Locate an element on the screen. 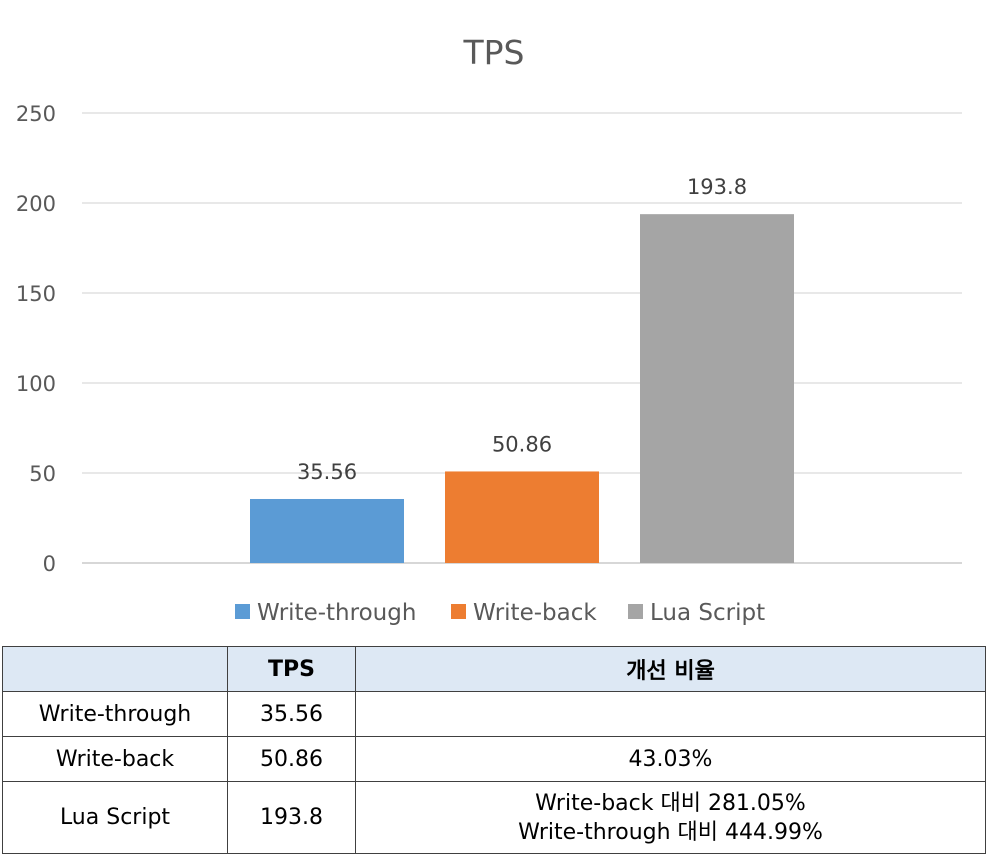 This screenshot has width=988, height=866. ratio-line: 43.03% is located at coordinates (670, 759).